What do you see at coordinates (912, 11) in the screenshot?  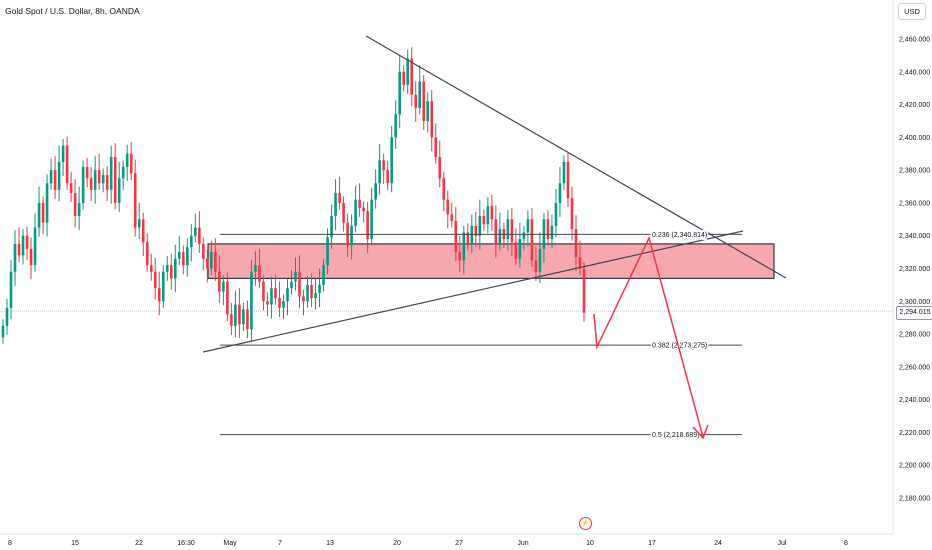 I see `currency-button: USD` at bounding box center [912, 11].